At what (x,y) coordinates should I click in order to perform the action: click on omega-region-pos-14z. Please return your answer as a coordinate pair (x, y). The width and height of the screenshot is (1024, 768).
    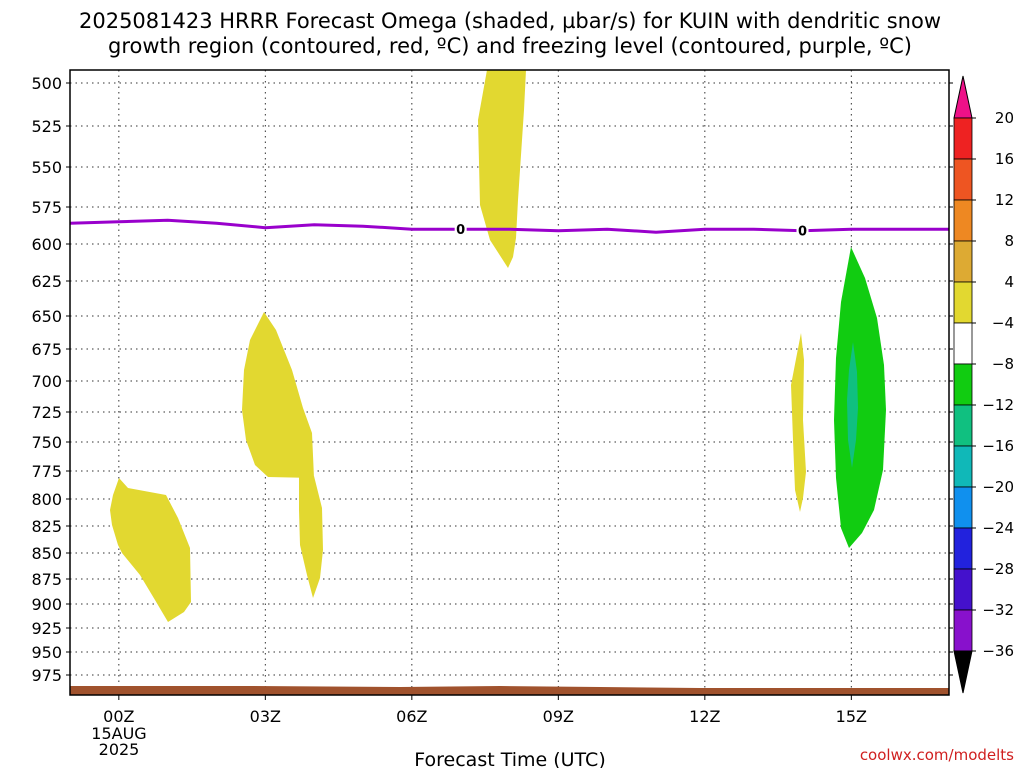
    Looking at the image, I should click on (798, 422).